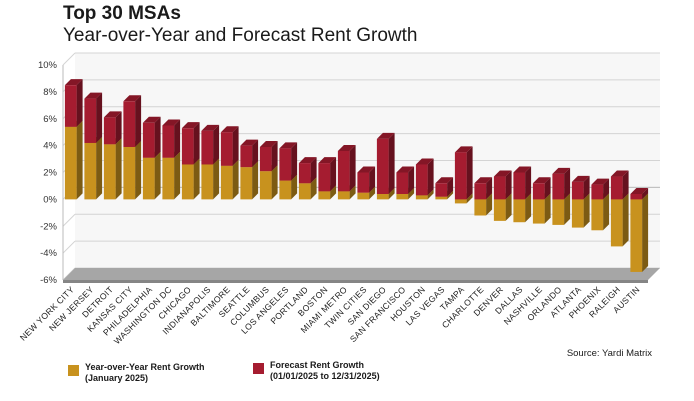  What do you see at coordinates (122, 13) in the screenshot?
I see `chart-title: Top 30 MSAs` at bounding box center [122, 13].